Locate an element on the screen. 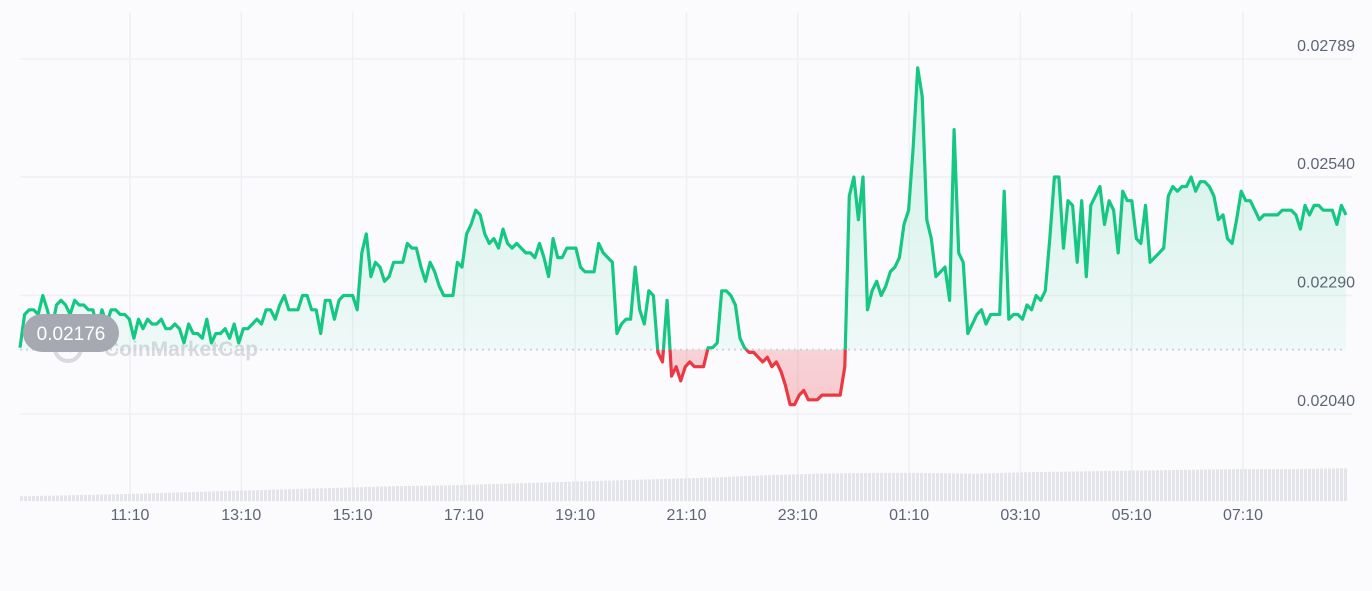 The image size is (1372, 591). x-tick-label: 19:10 is located at coordinates (575, 515).